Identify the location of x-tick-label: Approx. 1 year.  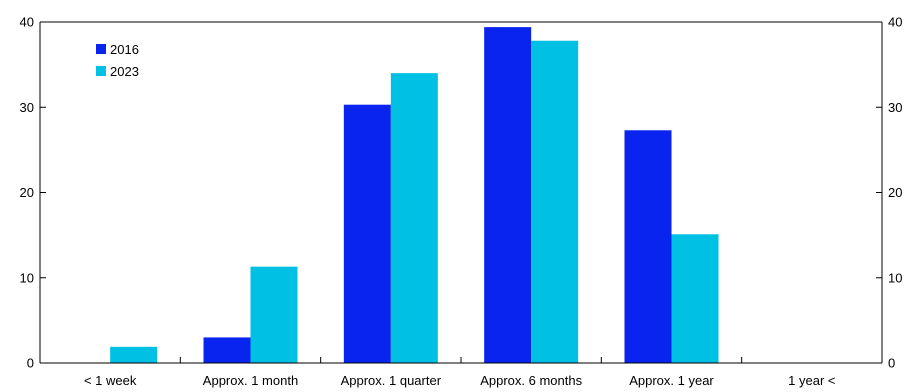
(671, 380).